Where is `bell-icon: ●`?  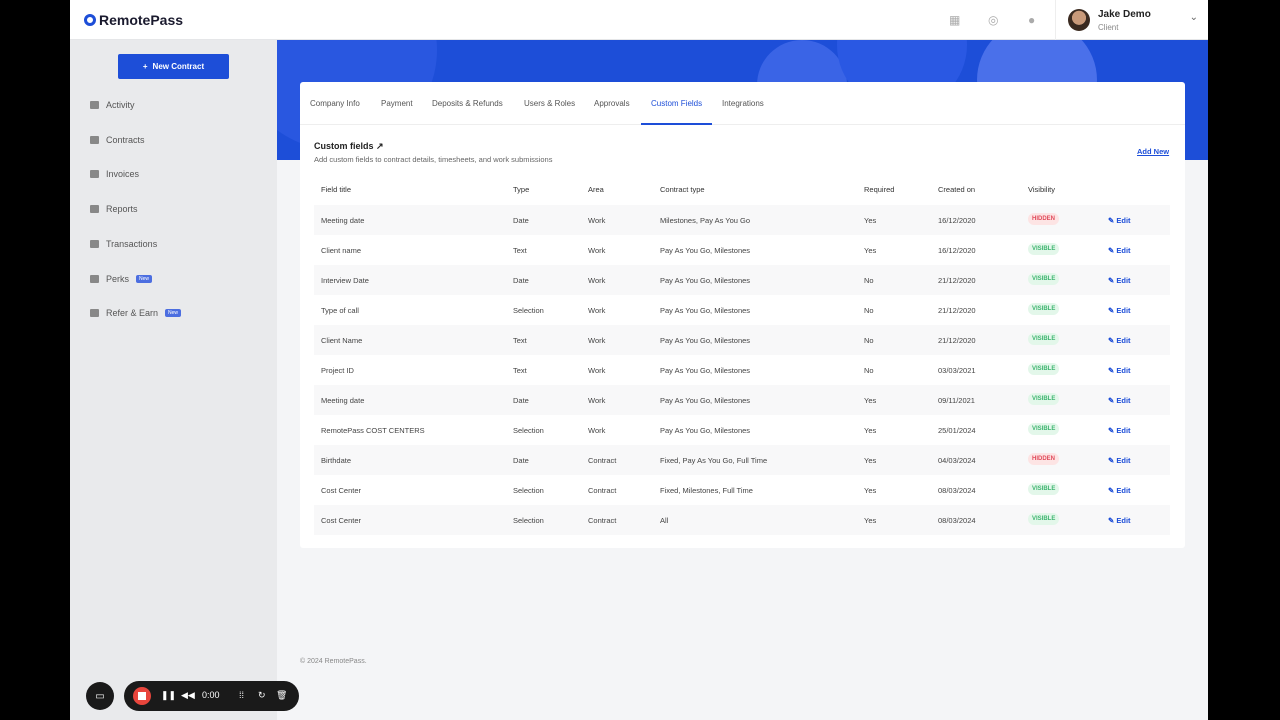
bell-icon: ● is located at coordinates (1032, 20).